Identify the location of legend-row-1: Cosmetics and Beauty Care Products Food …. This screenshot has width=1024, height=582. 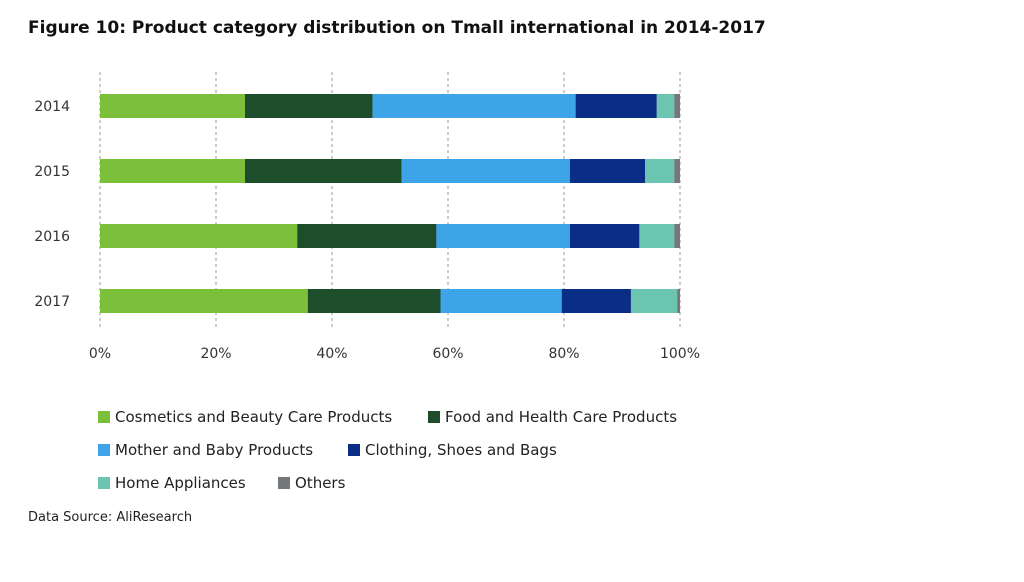
(387, 416).